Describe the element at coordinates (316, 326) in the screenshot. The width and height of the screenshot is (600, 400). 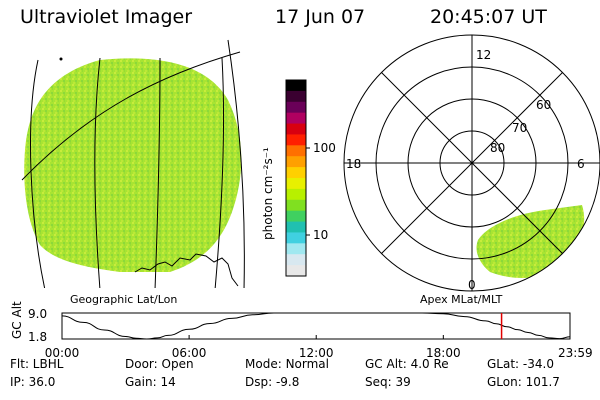
I see `altitude-series-line` at that location.